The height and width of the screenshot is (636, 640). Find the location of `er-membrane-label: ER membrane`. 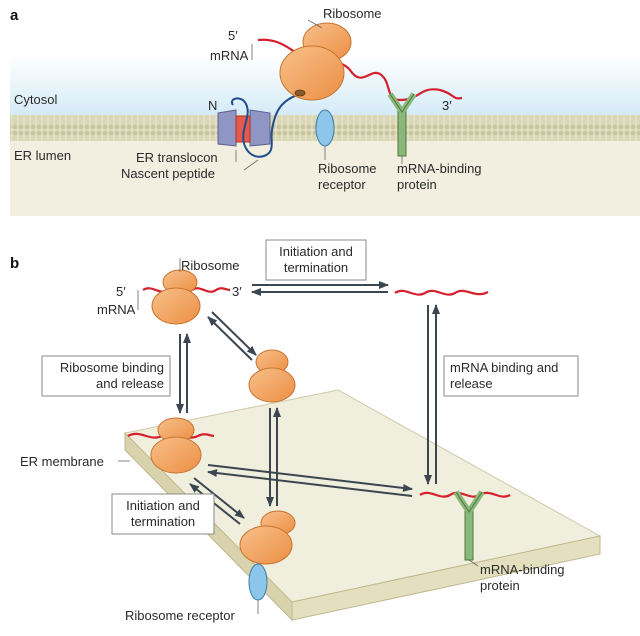

er-membrane-label: ER membrane is located at coordinates (62, 461).